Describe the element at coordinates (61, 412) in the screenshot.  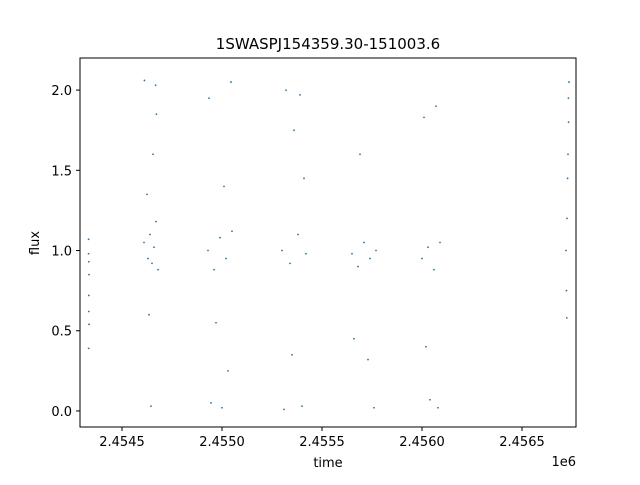
I see `y-tick-label: 0.0` at that location.